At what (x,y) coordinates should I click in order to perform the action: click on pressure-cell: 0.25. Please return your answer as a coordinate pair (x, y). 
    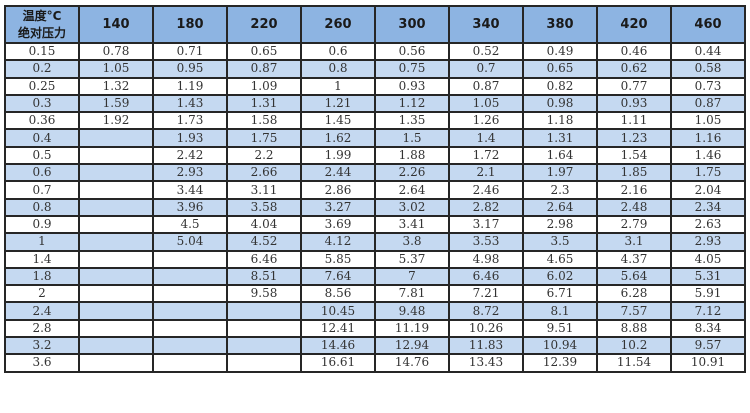
    Looking at the image, I should click on (42, 86).